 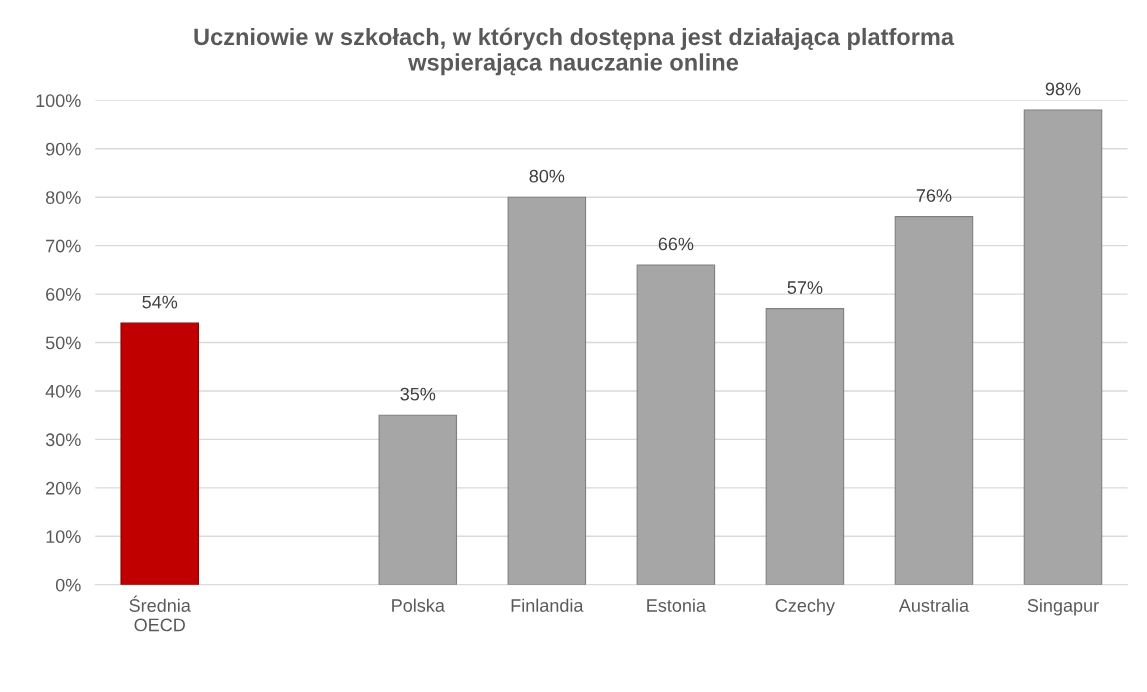 What do you see at coordinates (63, 294) in the screenshot?
I see `y-tick-label: 60%` at bounding box center [63, 294].